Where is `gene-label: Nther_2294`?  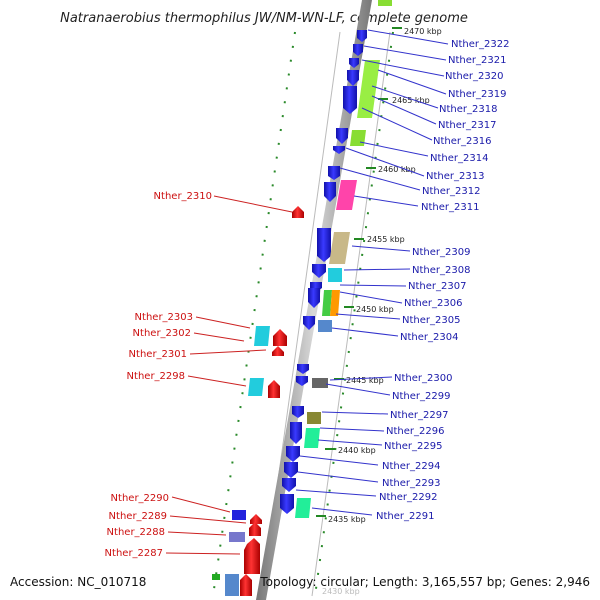 gene-label: Nther_2294 is located at coordinates (411, 466).